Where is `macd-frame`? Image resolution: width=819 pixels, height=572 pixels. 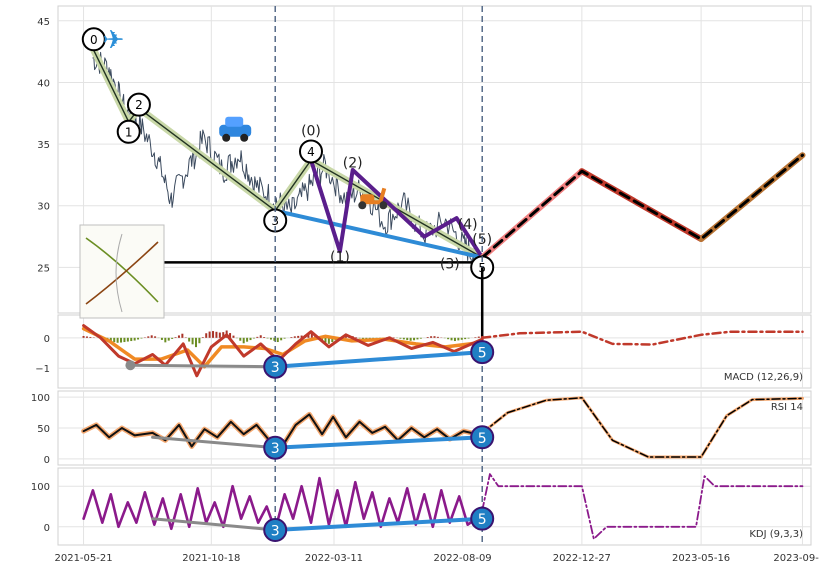
macd-frame is located at coordinates (434, 351).